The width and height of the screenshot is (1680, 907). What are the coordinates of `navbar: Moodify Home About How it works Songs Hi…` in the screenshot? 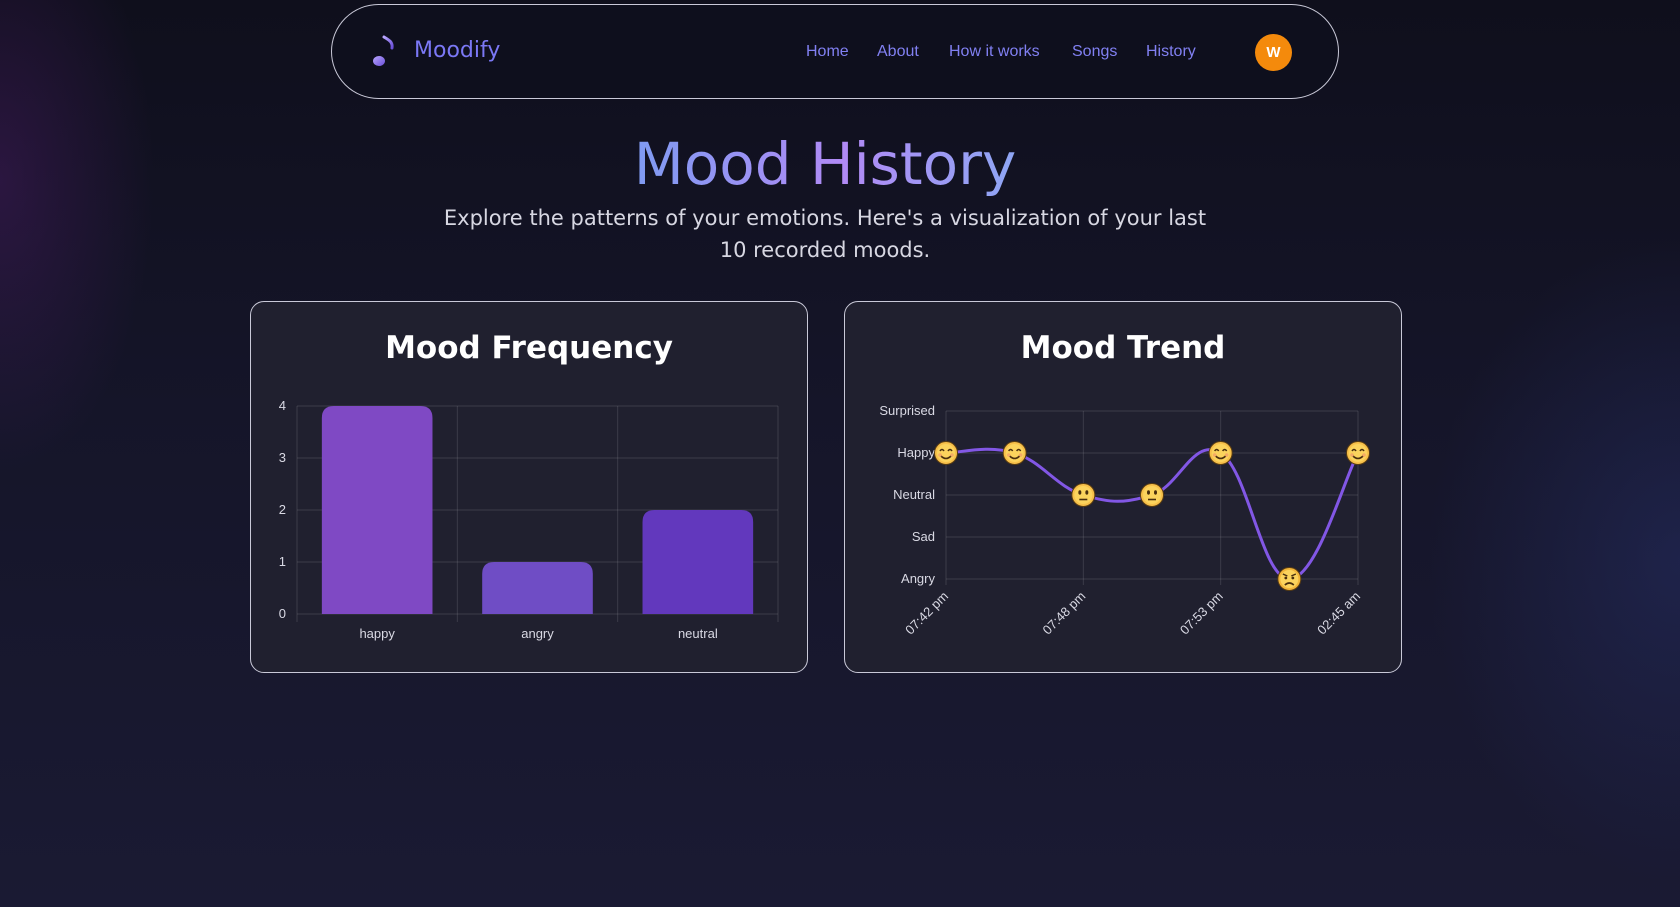 It's located at (835, 51).